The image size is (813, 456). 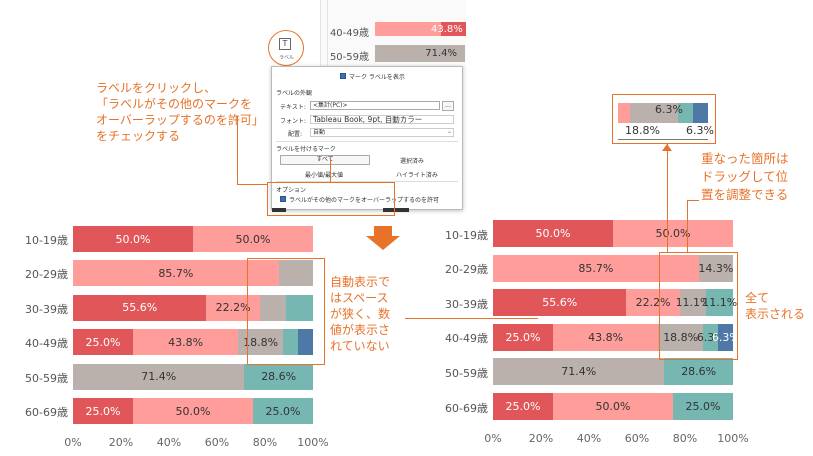 I want to click on annotation-line: 表示される, so click(x=775, y=314).